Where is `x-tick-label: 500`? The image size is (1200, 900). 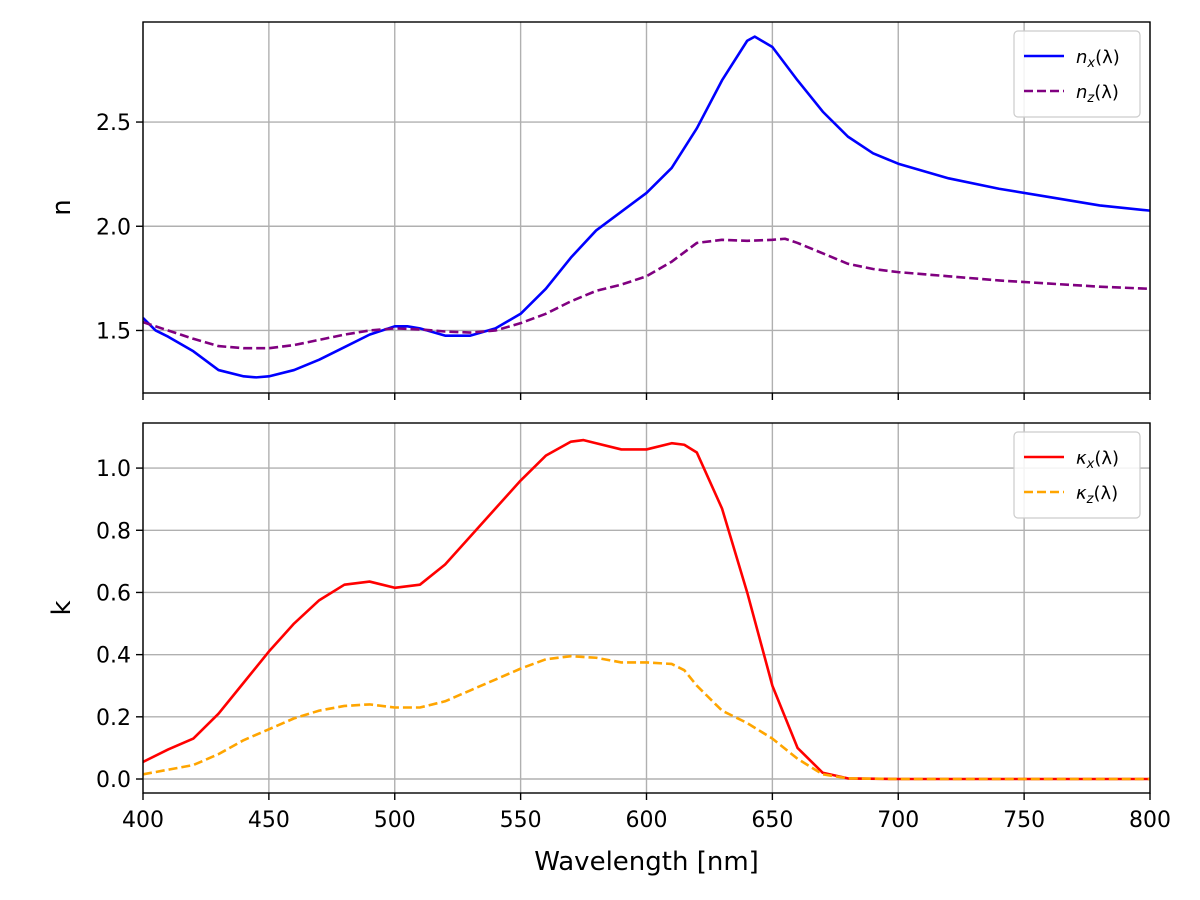 x-tick-label: 500 is located at coordinates (395, 820).